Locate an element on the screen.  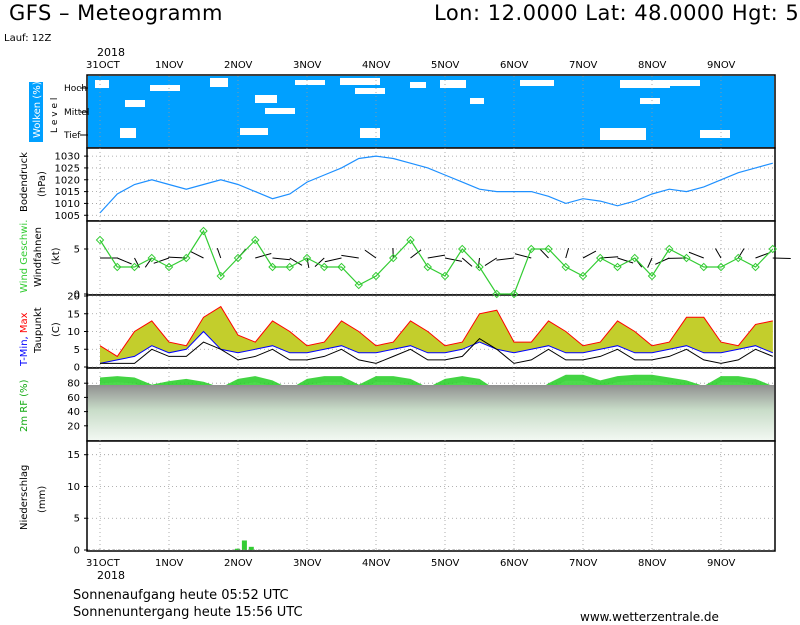
precip-label: Niederschlag is located at coordinates (24, 497).